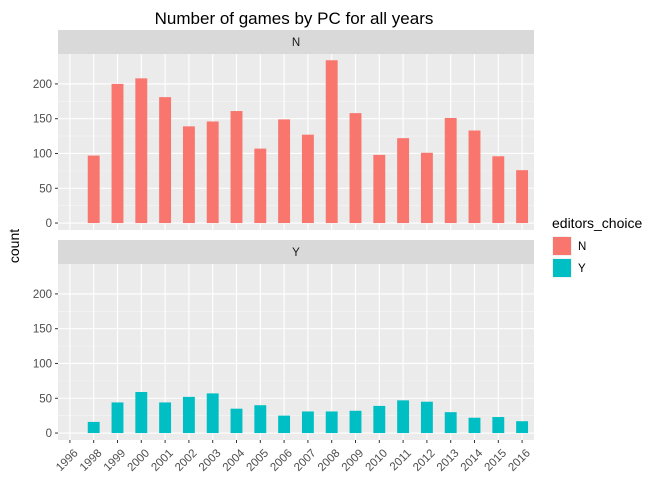  Describe the element at coordinates (498, 425) in the screenshot. I see `bar-y-2015` at that location.